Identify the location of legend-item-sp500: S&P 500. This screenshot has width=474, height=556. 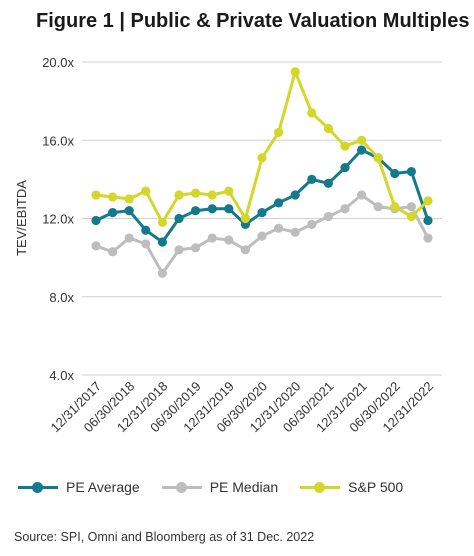
(351, 487).